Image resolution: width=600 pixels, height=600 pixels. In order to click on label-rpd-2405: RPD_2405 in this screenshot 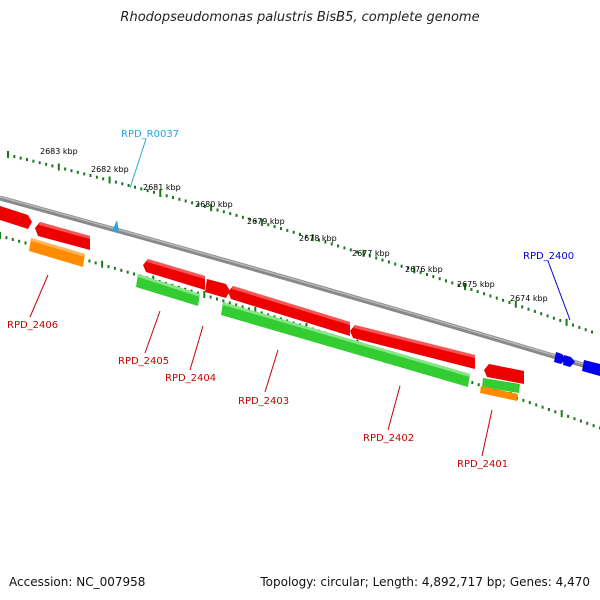, I will do `click(143, 361)`.